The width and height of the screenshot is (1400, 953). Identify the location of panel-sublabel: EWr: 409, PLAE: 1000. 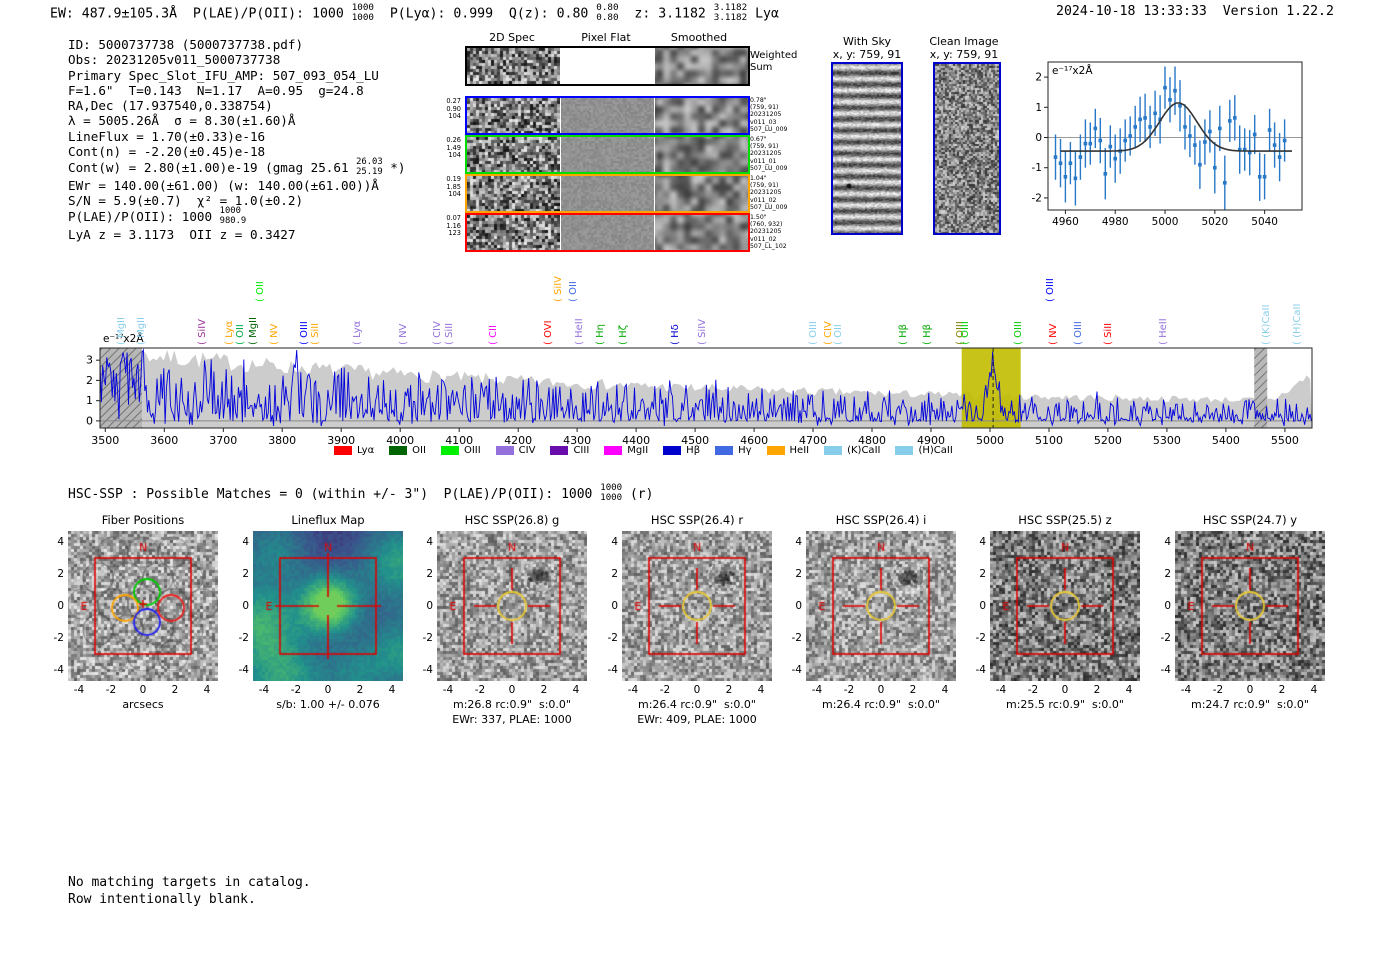
(697, 719).